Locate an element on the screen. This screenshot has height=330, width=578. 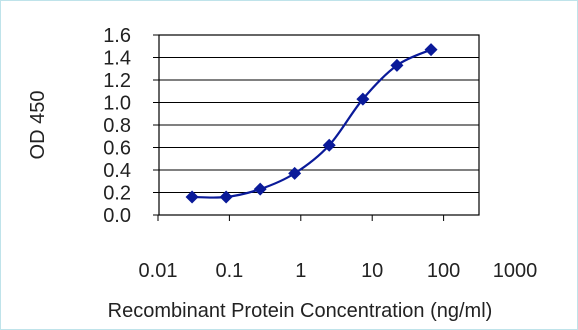
y-tick-labels: 0.00.20.40.60.81.01.21.41.6 is located at coordinates (131, 126).